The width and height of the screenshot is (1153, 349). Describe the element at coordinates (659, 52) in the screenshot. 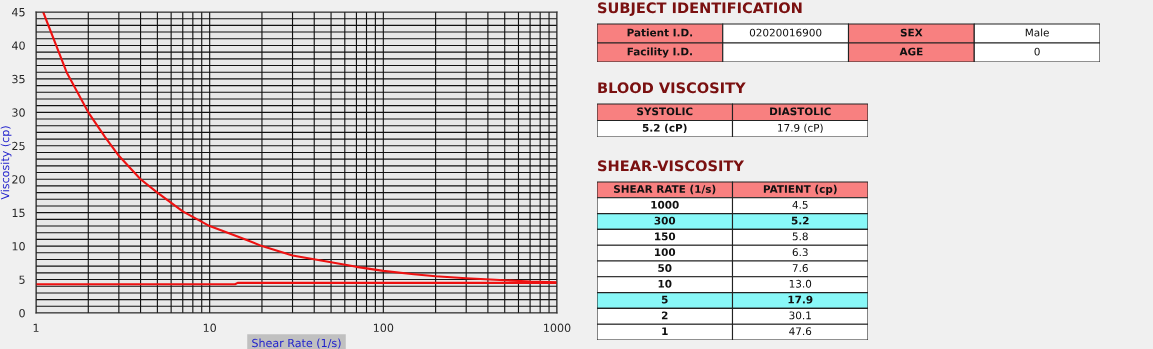

I see `text: Facility I.D.` at that location.